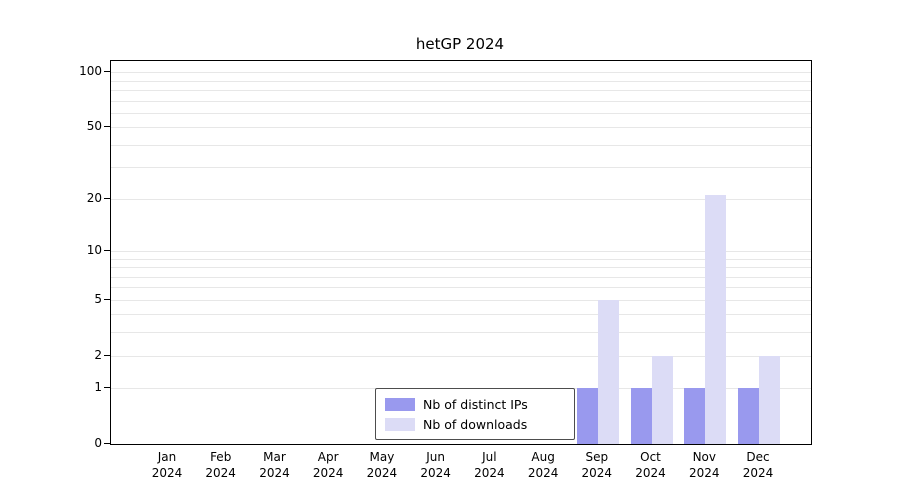  Describe the element at coordinates (436, 465) in the screenshot. I see `x-tick-label-jun: Jun 2024` at that location.